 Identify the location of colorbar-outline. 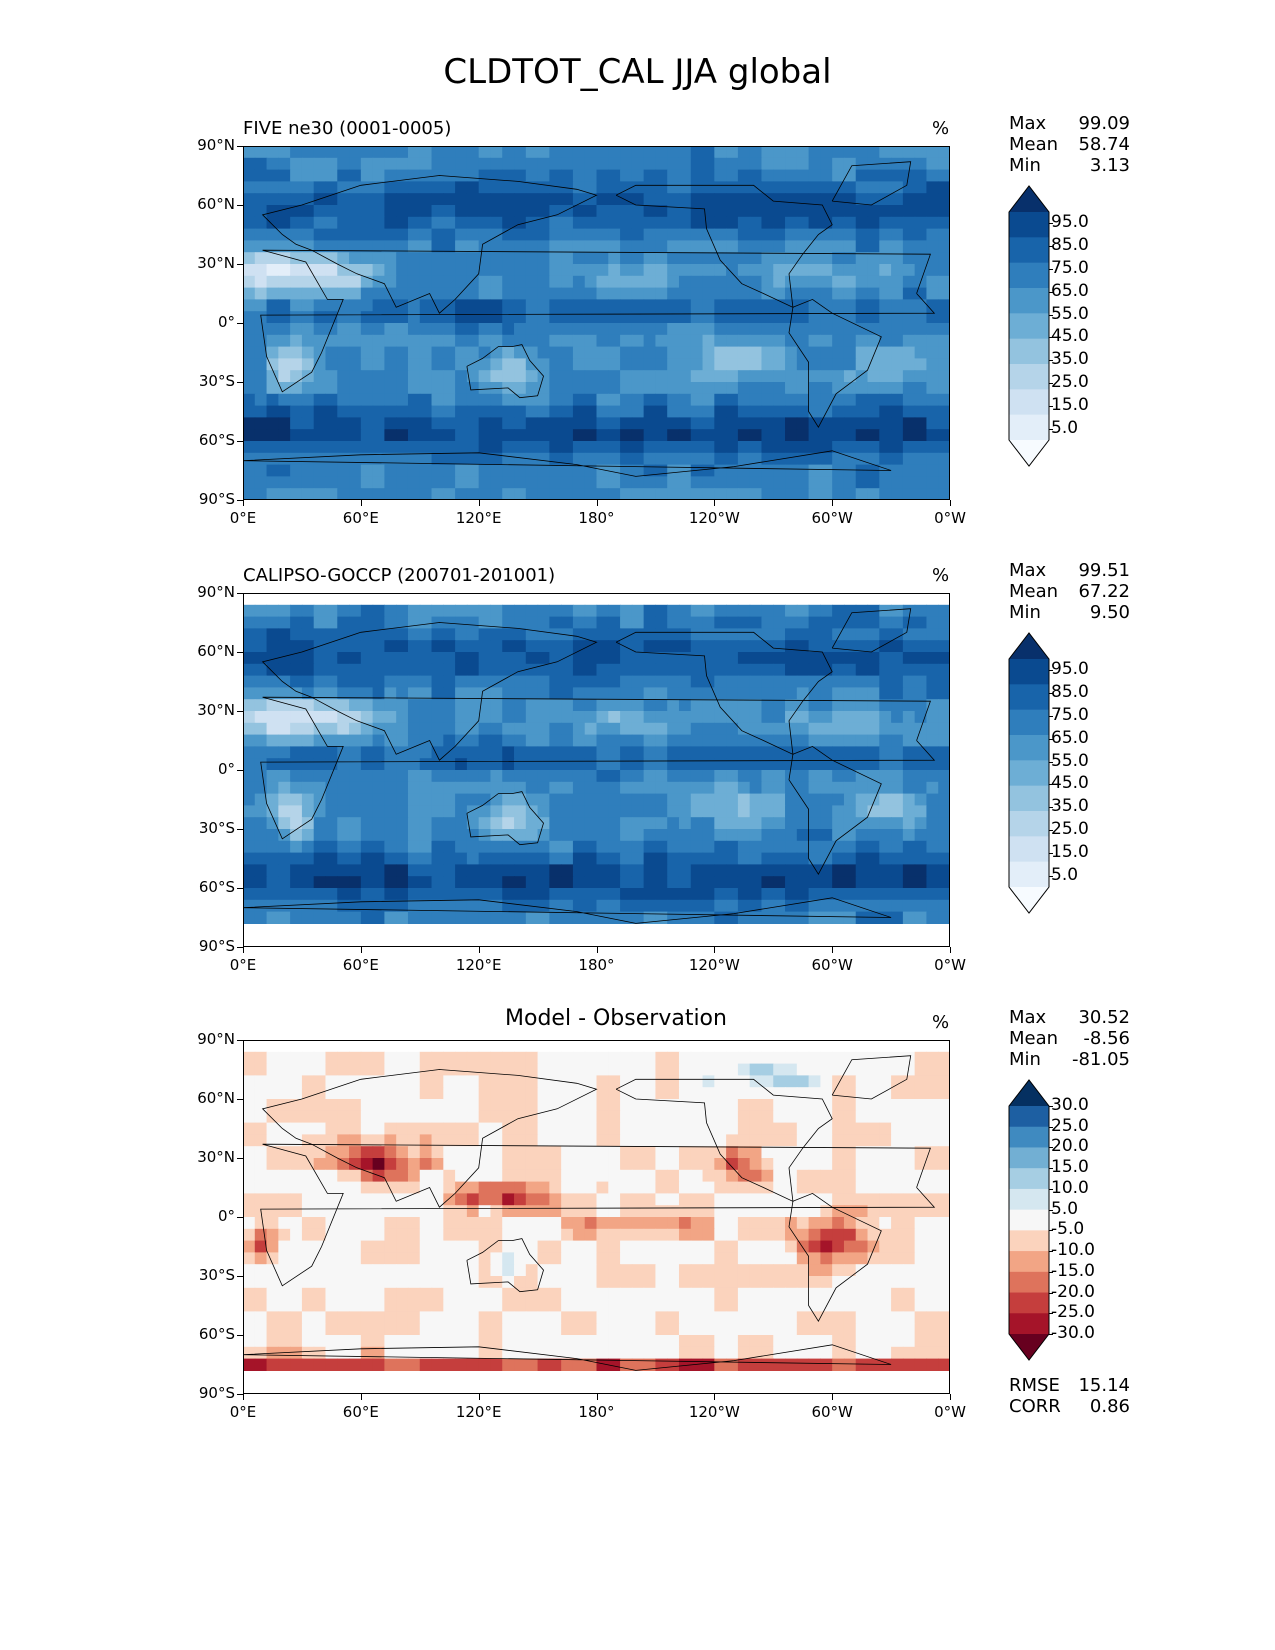
(1029, 773).